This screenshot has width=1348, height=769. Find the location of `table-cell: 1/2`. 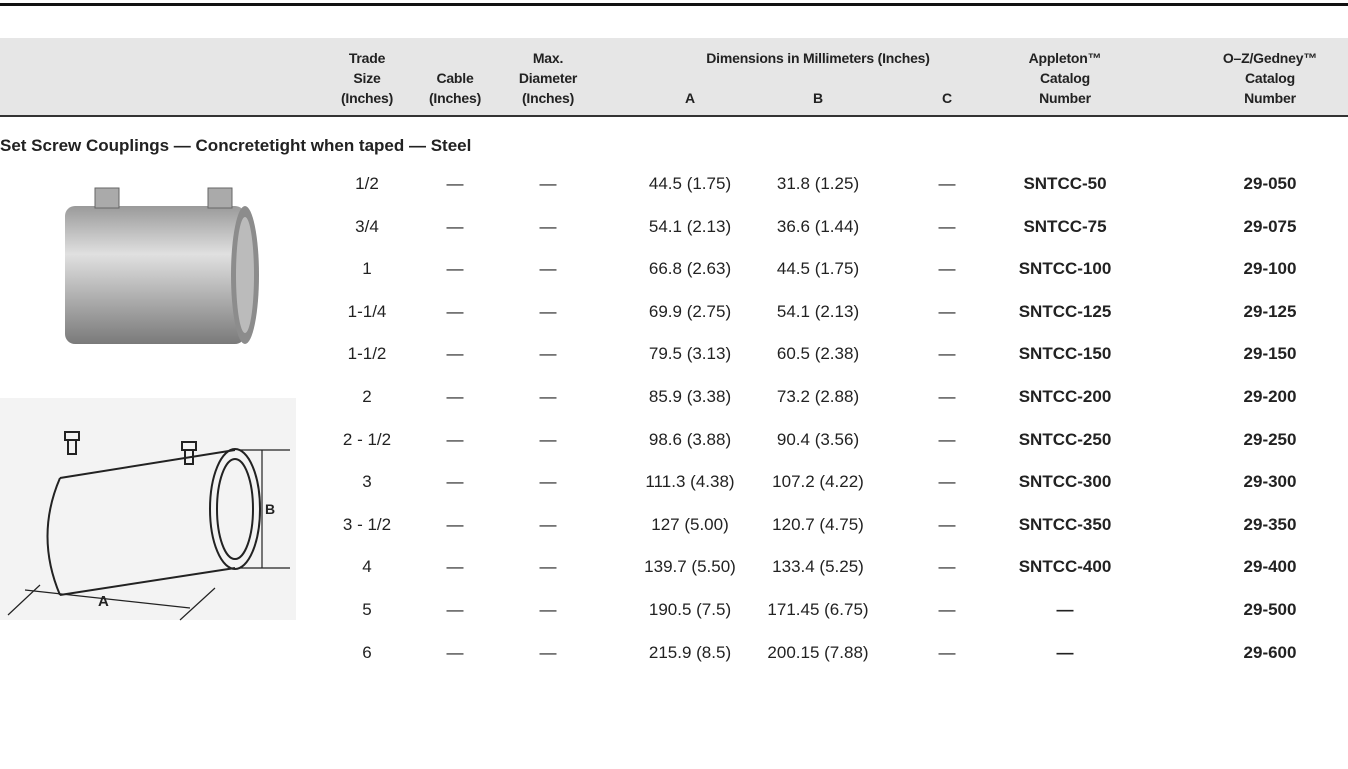

table-cell: 1/2 is located at coordinates (367, 183).